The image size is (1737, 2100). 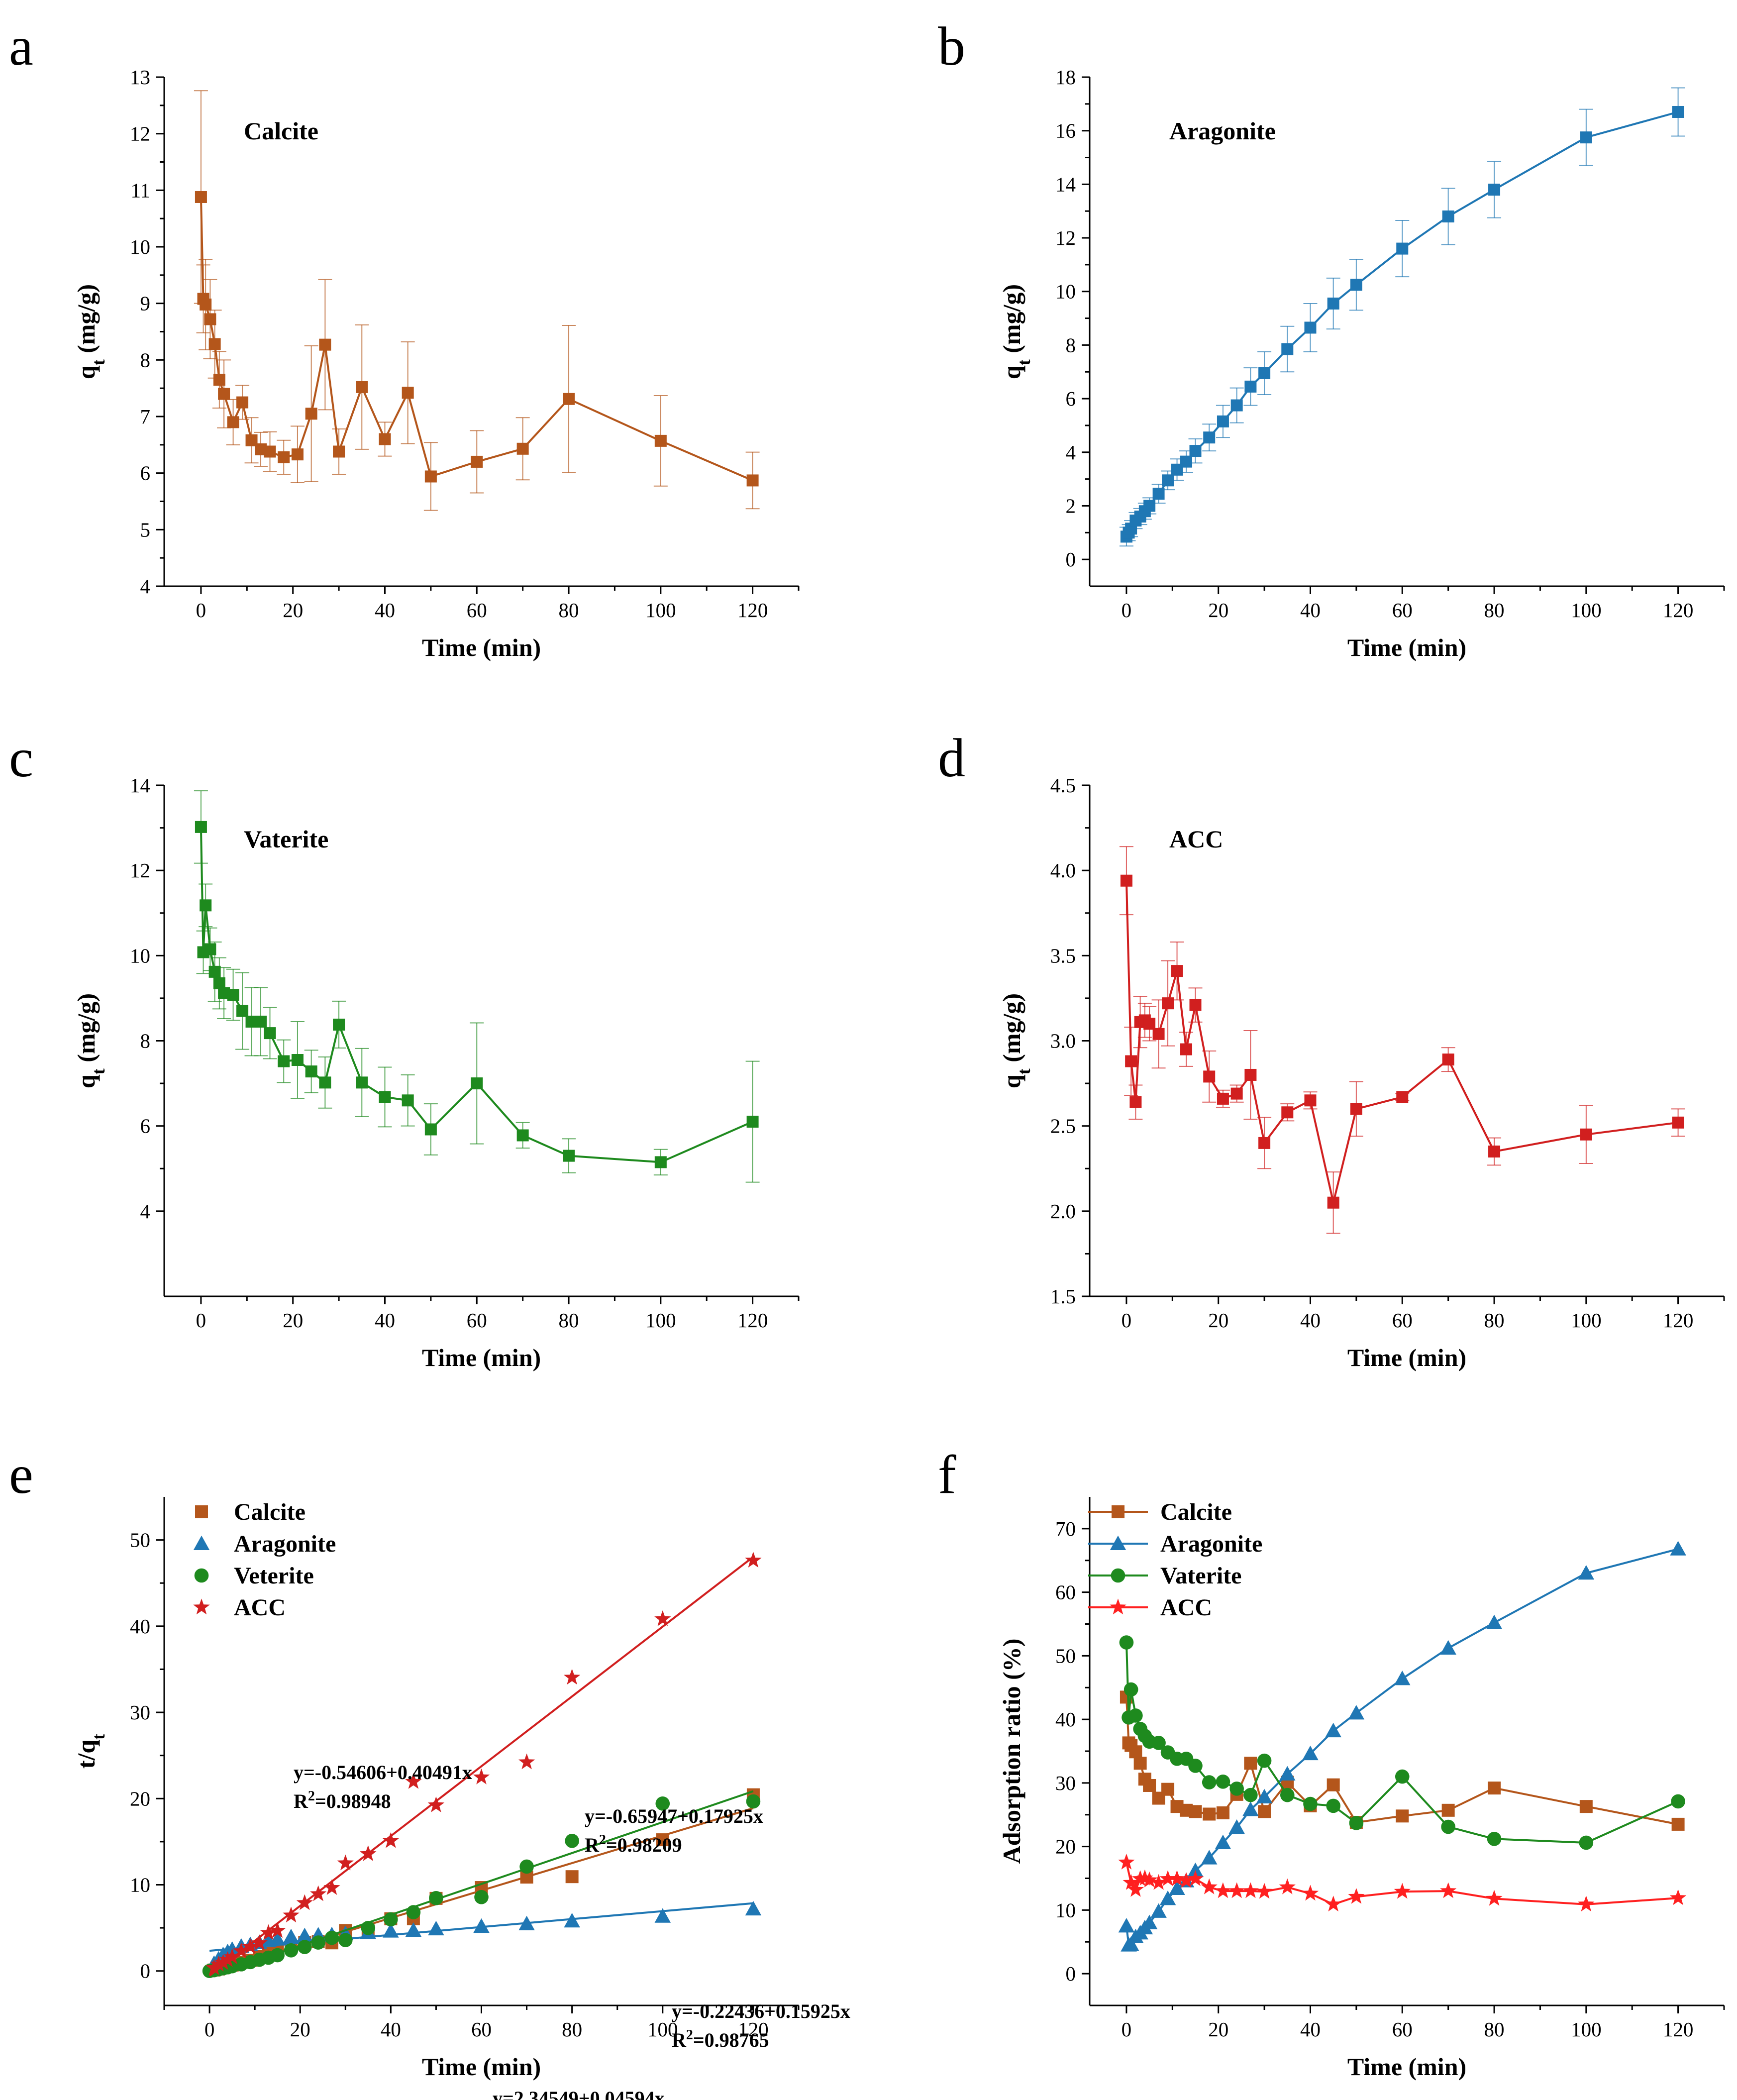 I want to click on x-axis-label: Time (min), so click(x=1406, y=647).